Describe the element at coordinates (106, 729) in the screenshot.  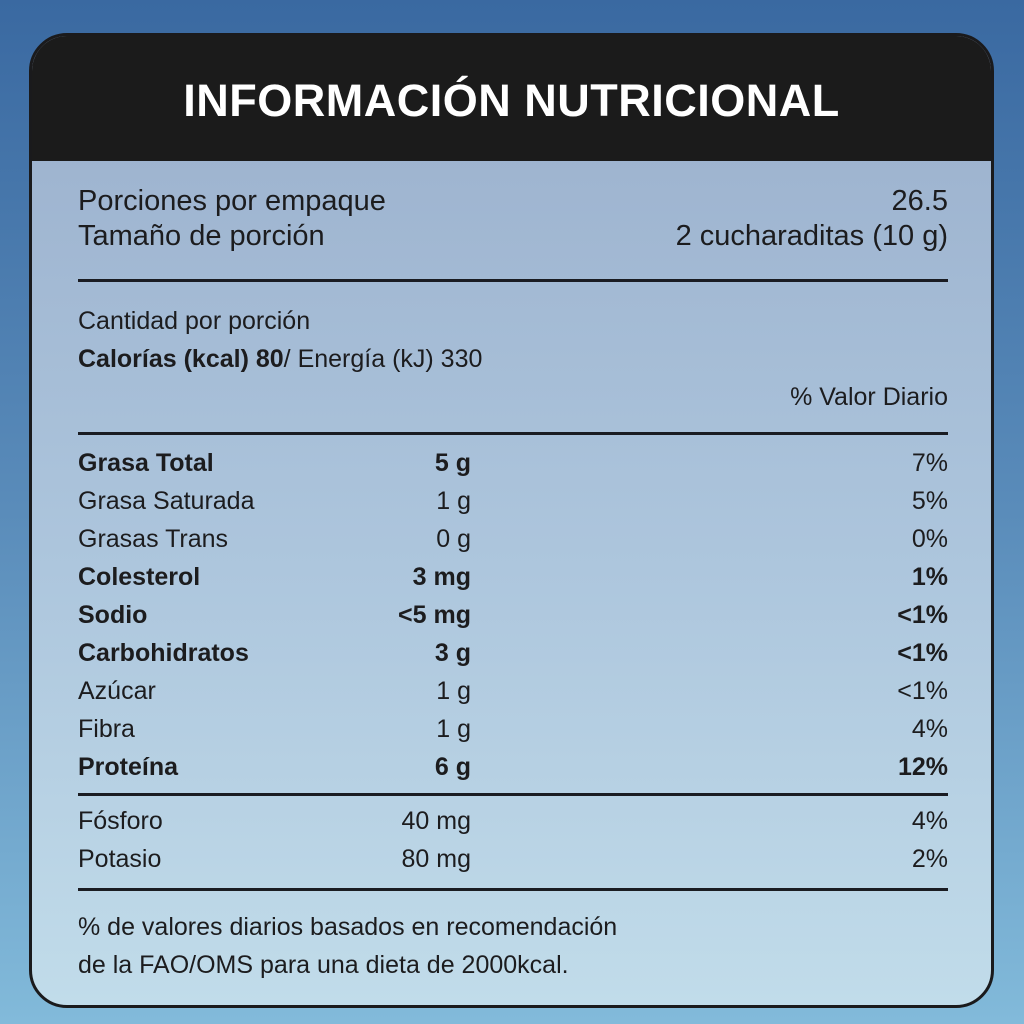
I see `nutrient-name-fibra: Fibra` at that location.